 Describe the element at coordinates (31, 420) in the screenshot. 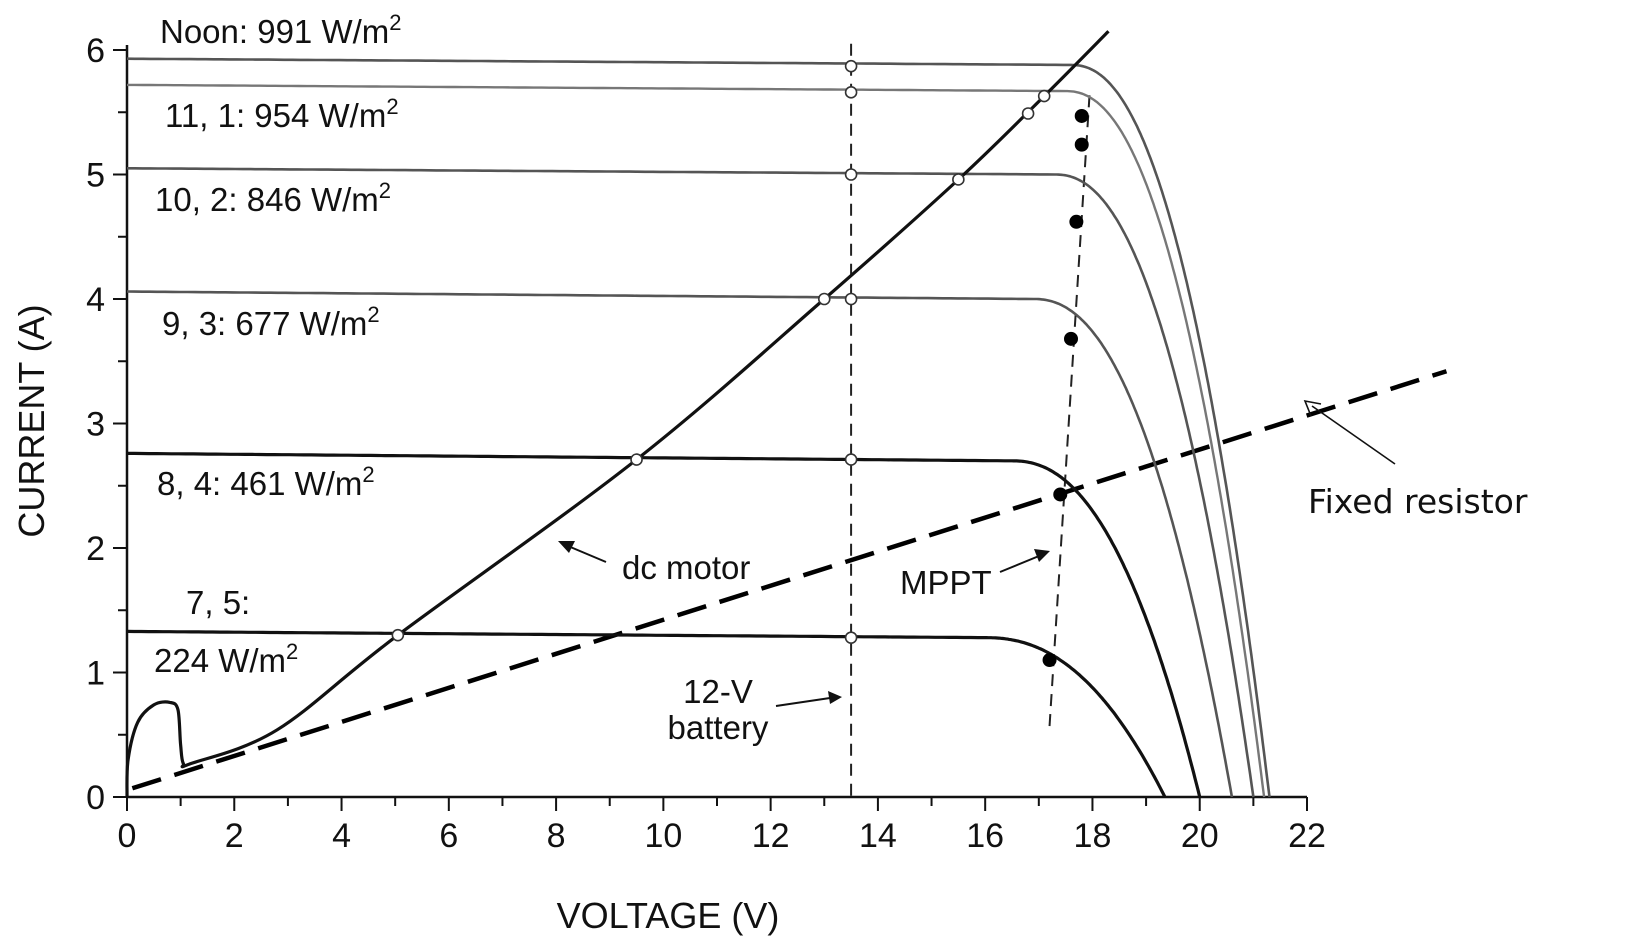

I see `y-axis-title: CURRENT (A)` at that location.